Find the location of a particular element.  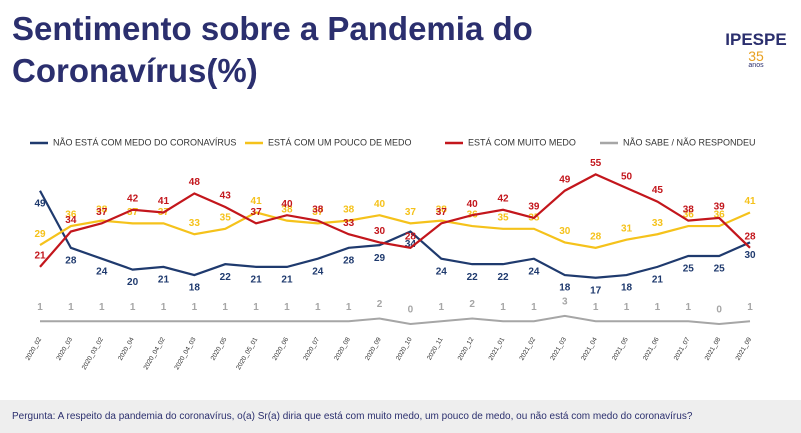

logo: IPESPE 35 anos is located at coordinates (756, 38).